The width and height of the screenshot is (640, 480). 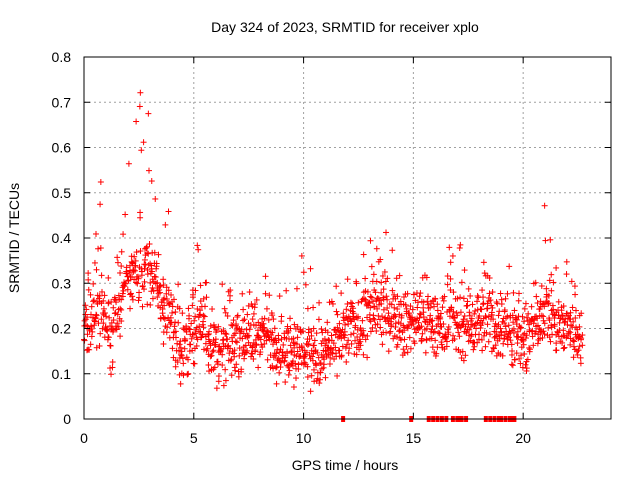 What do you see at coordinates (62, 57) in the screenshot?
I see `y-tick-label: 0.8` at bounding box center [62, 57].